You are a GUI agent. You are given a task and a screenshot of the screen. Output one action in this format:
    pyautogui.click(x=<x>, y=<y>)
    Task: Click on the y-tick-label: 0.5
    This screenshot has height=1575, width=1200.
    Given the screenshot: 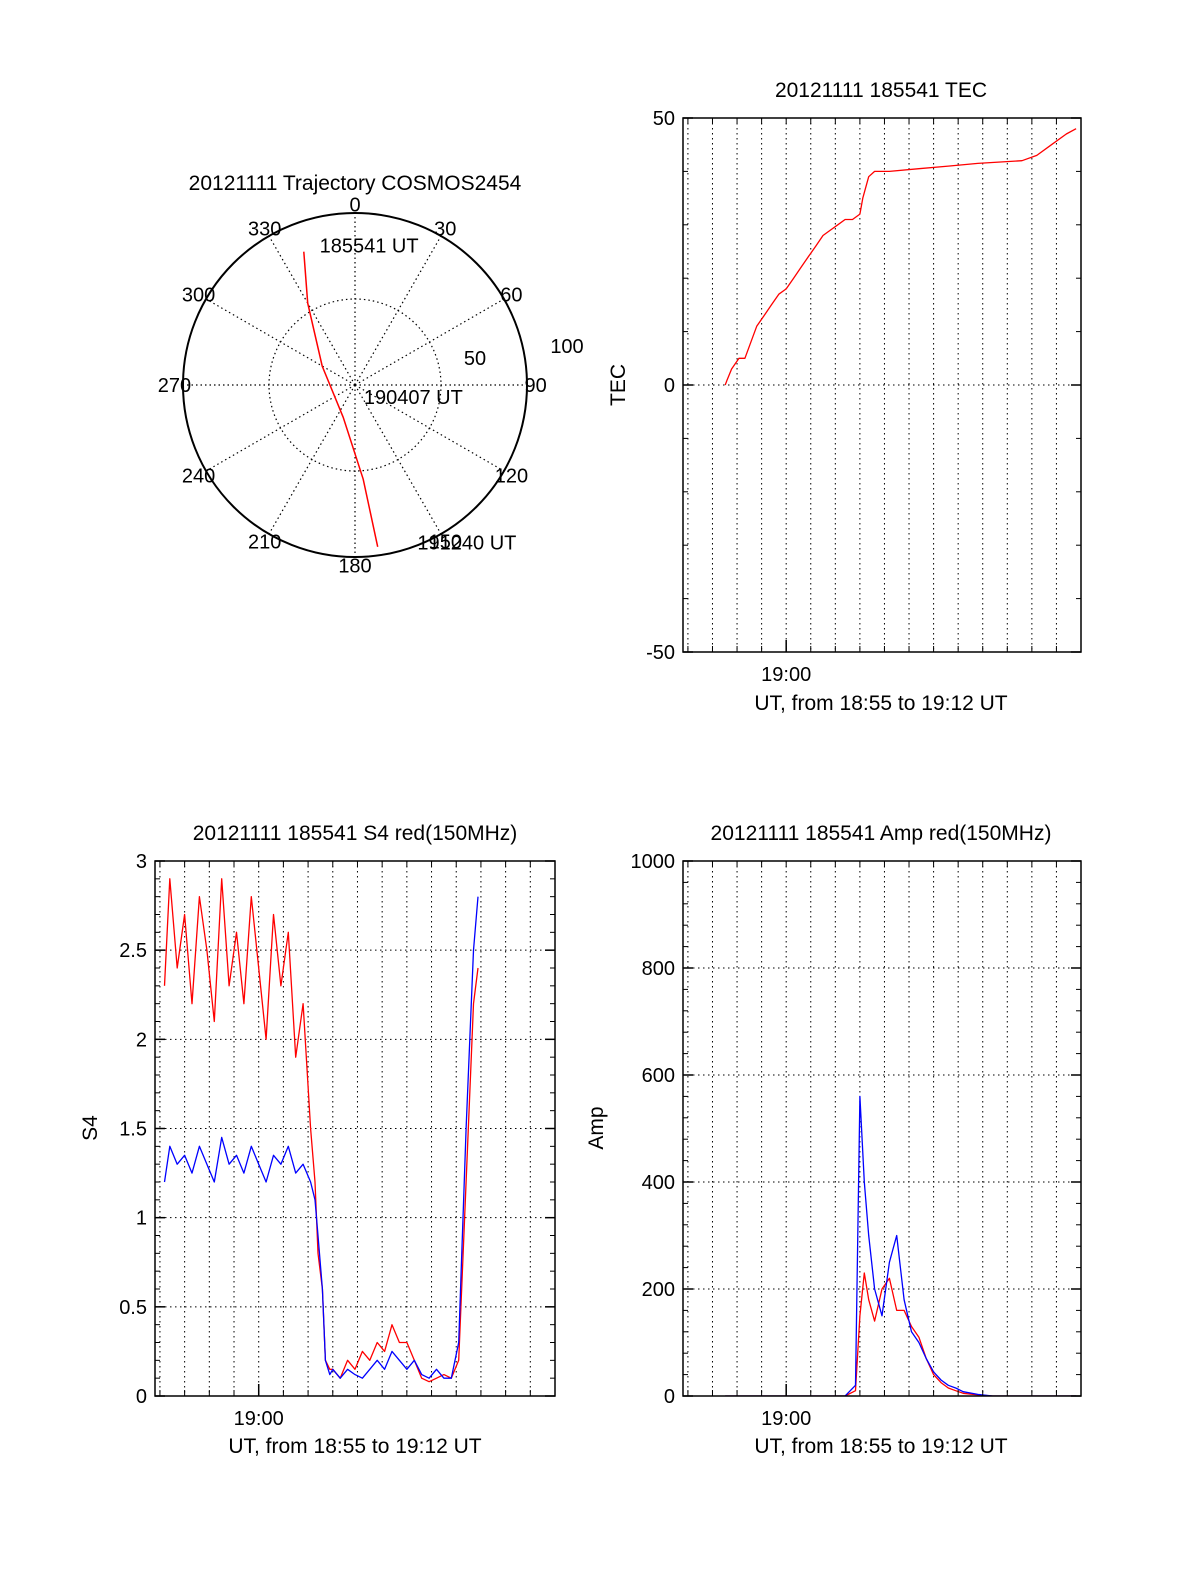 What is the action you would take?
    pyautogui.click(x=133, y=1308)
    